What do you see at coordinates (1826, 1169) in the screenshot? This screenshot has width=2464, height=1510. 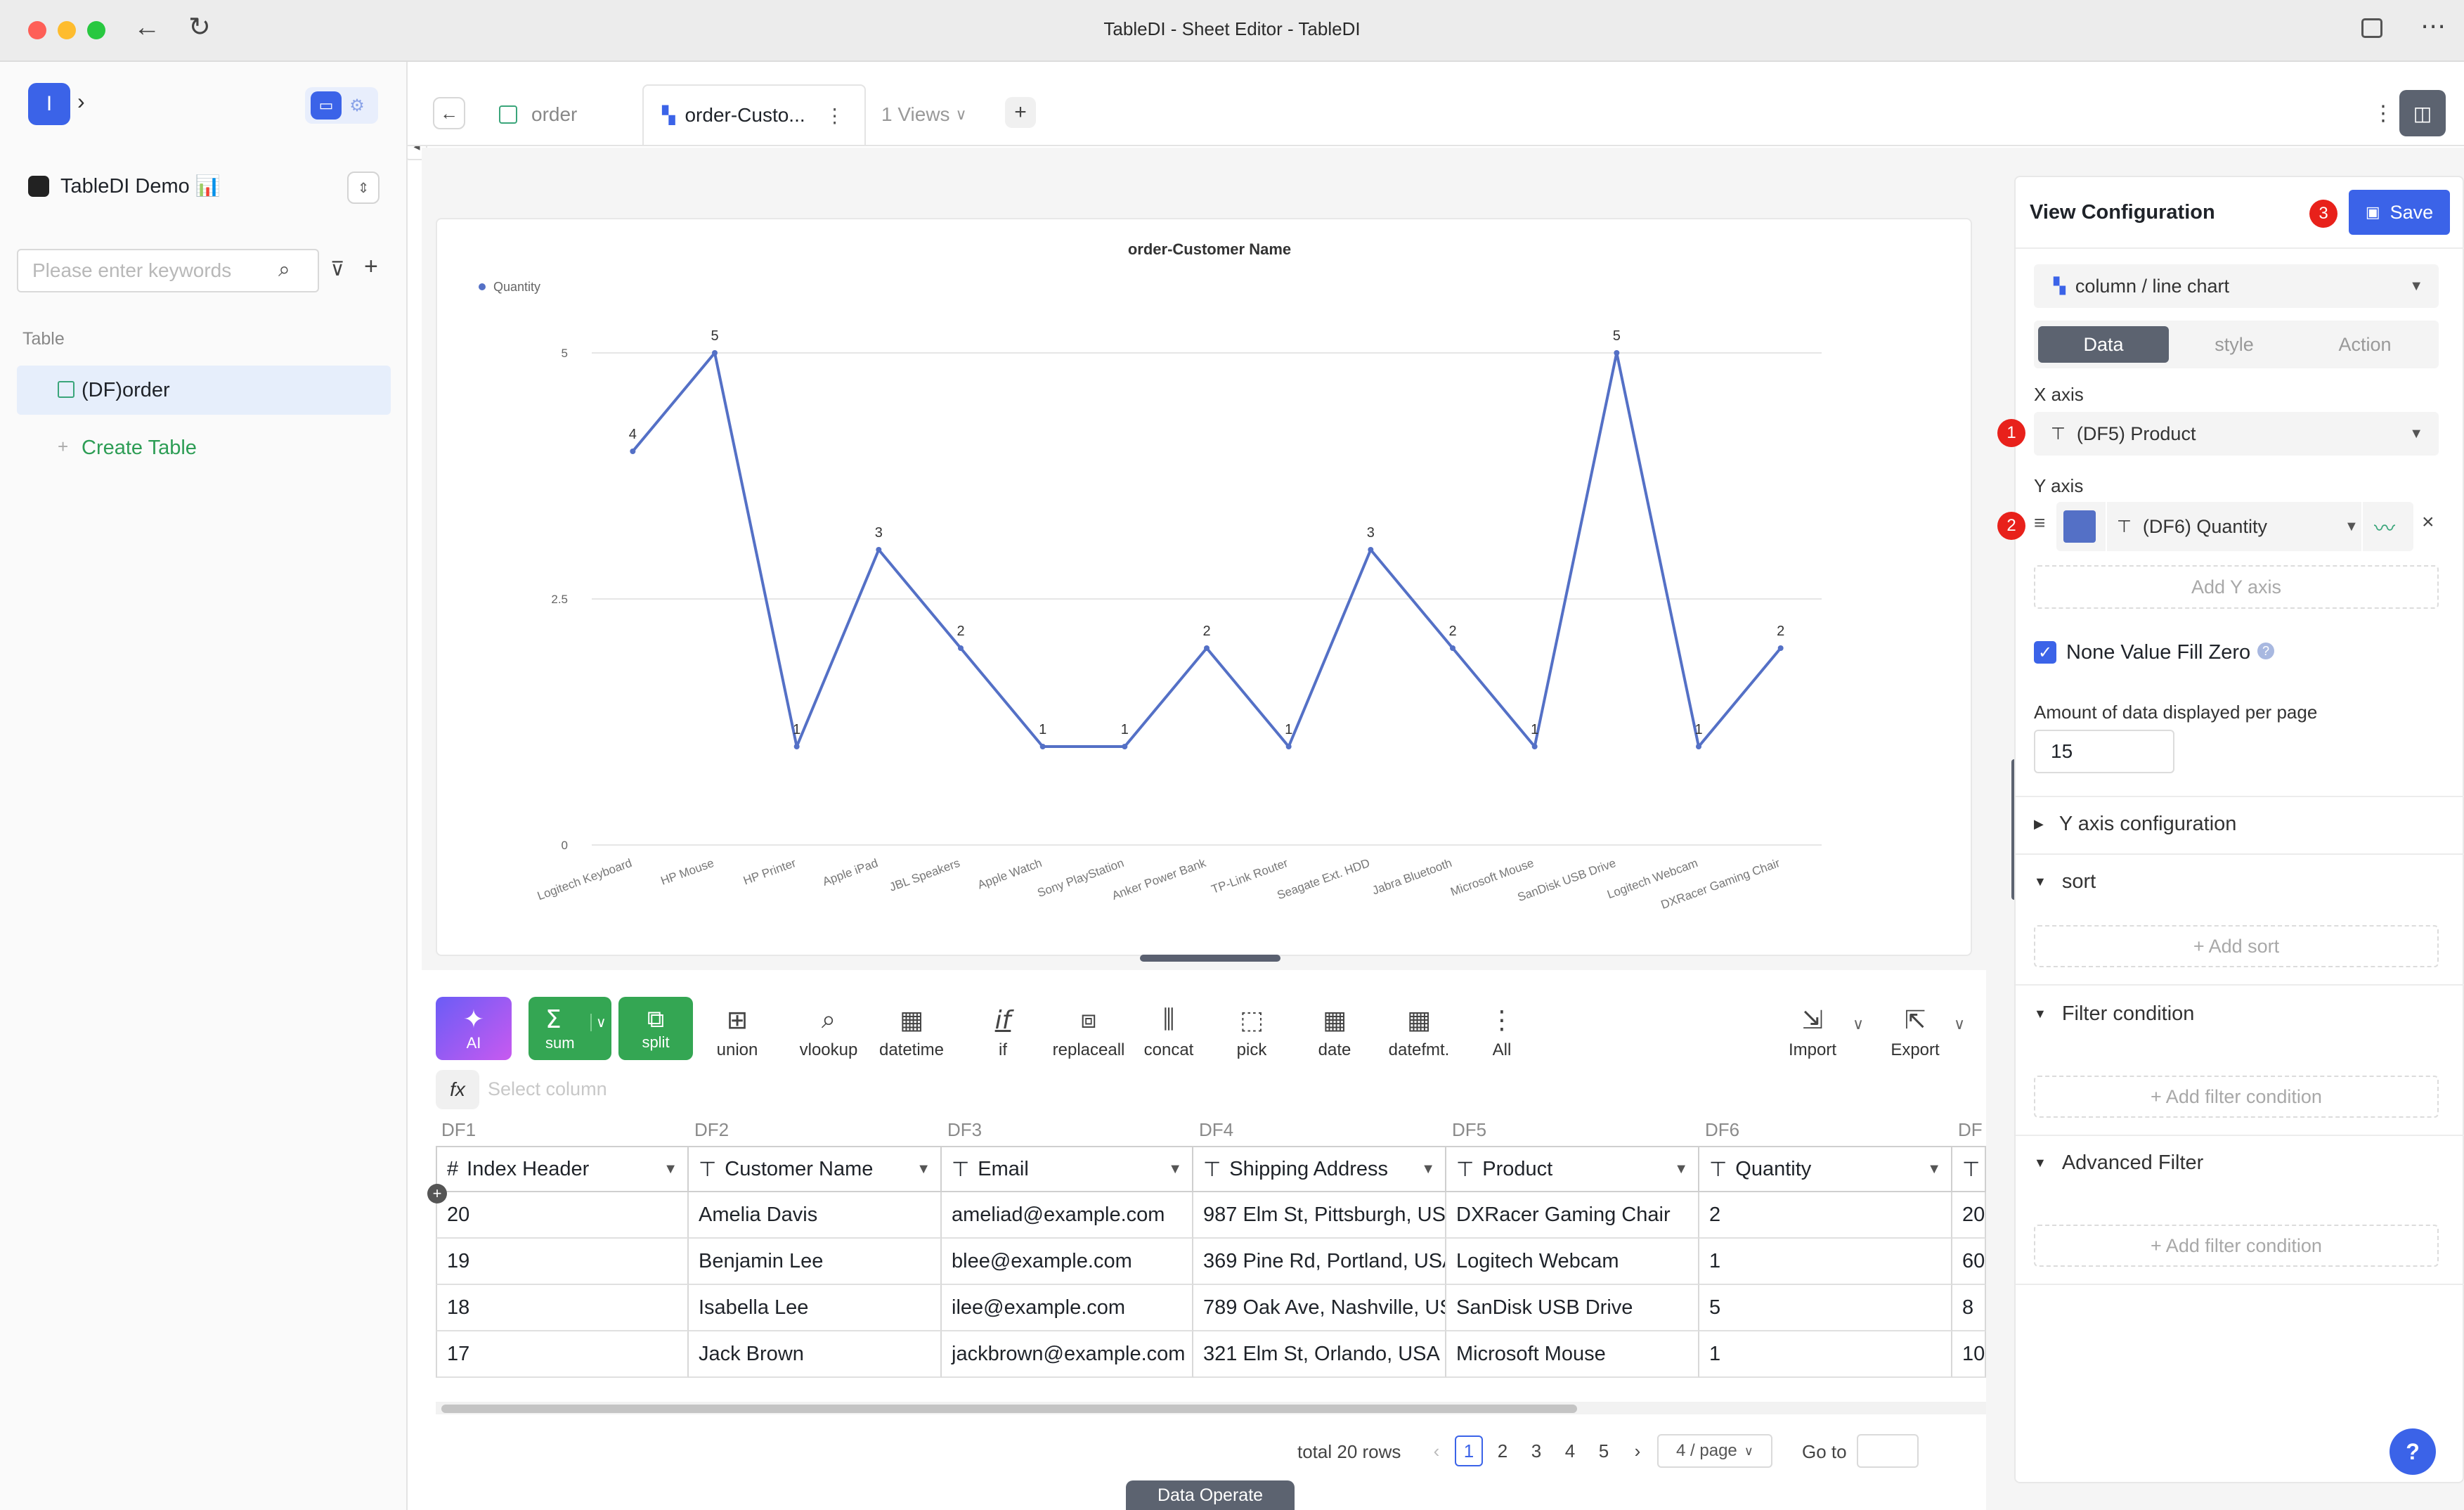 I see `column-header: ⊤ Quantity ▼` at bounding box center [1826, 1169].